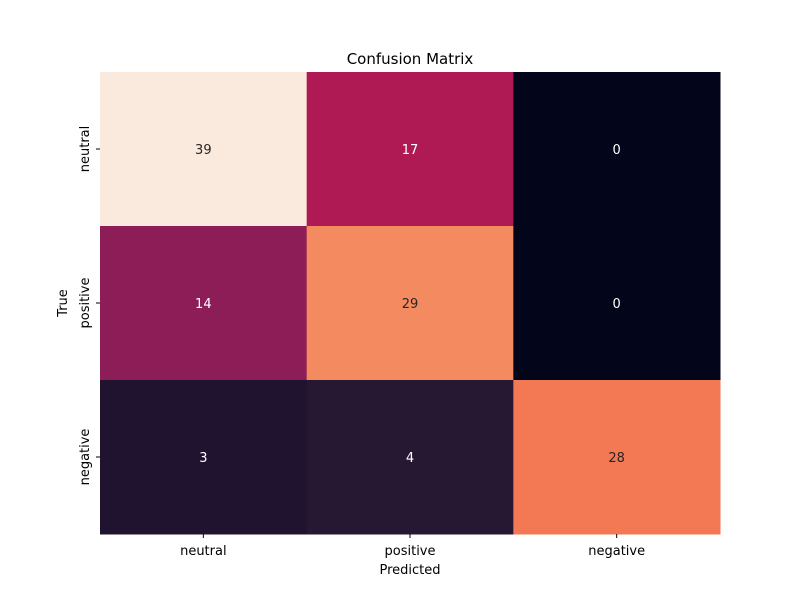  I want to click on cell-value-label: 28, so click(616, 458).